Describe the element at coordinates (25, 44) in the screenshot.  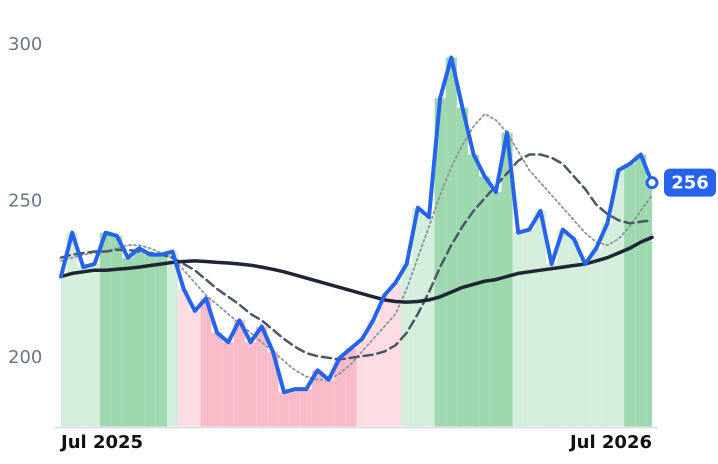
I see `y-tick-label: 300` at that location.